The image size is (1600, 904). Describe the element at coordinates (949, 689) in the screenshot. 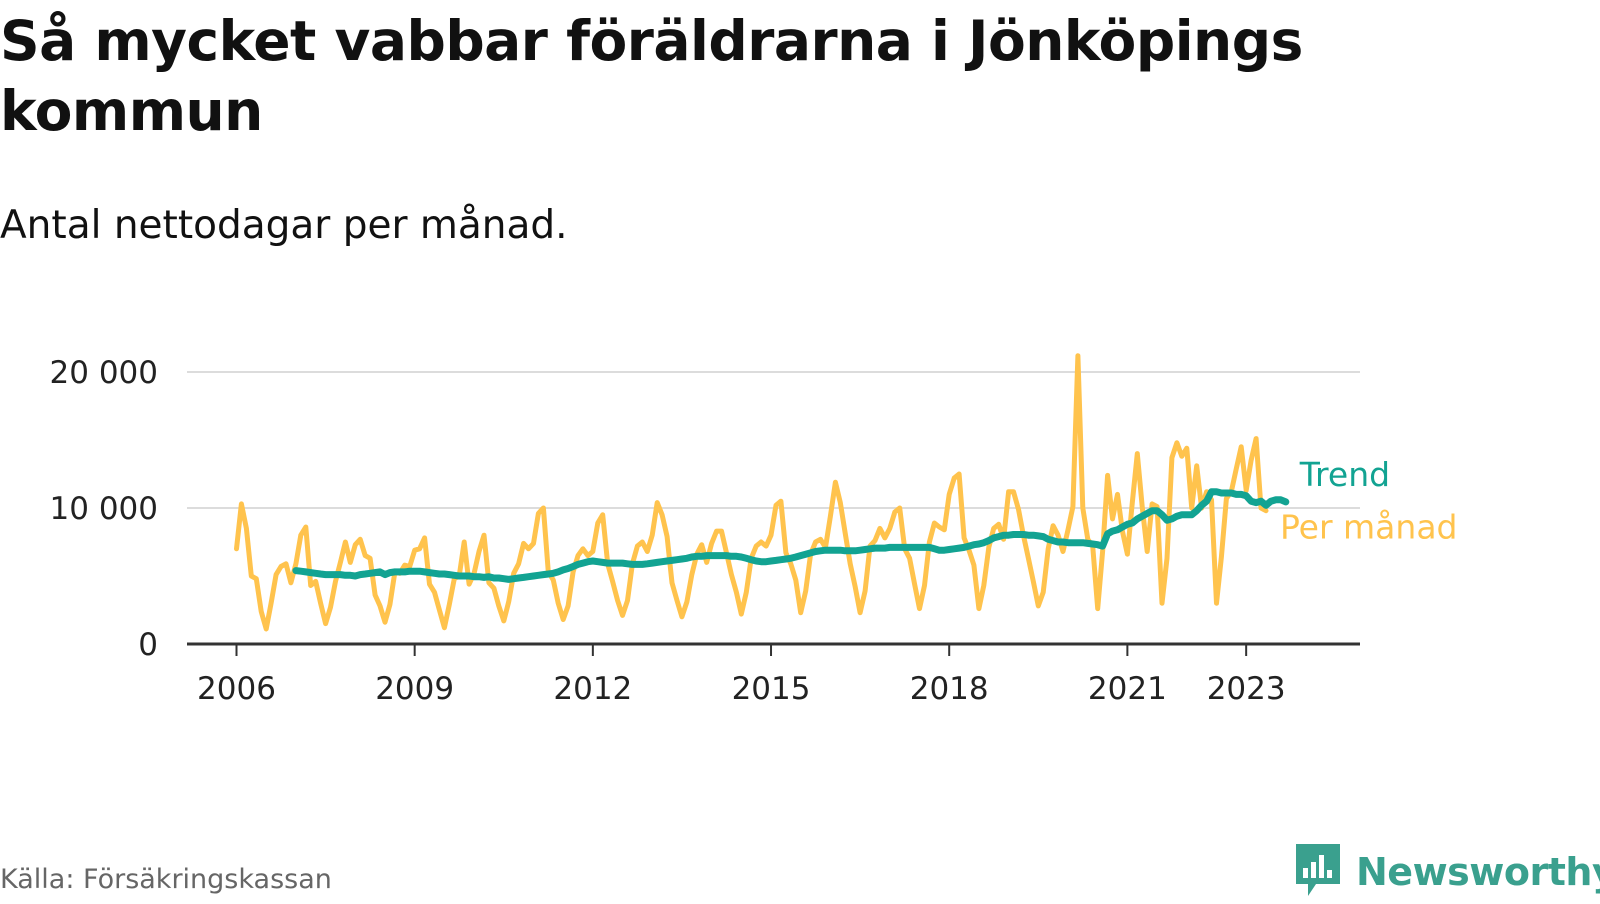

I see `x-tick-label: 2018` at that location.